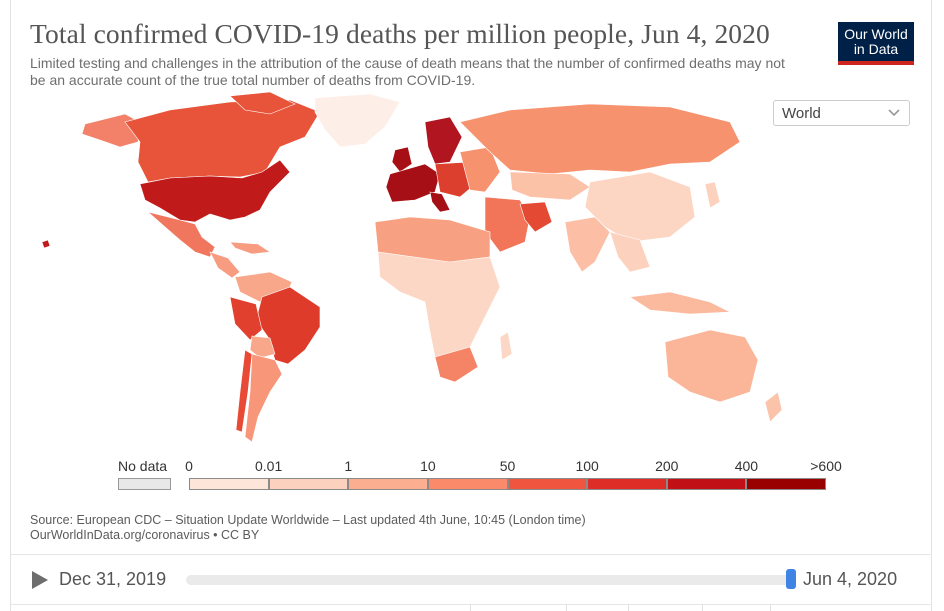 Image resolution: width=944 pixels, height=611 pixels. What do you see at coordinates (801, 113) in the screenshot?
I see `region-select-value: World` at bounding box center [801, 113].